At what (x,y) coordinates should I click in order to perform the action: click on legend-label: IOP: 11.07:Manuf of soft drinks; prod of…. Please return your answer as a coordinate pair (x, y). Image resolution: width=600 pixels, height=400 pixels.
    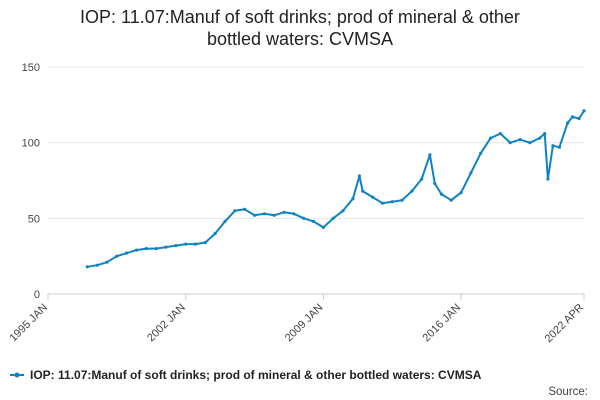
    Looking at the image, I should click on (256, 375).